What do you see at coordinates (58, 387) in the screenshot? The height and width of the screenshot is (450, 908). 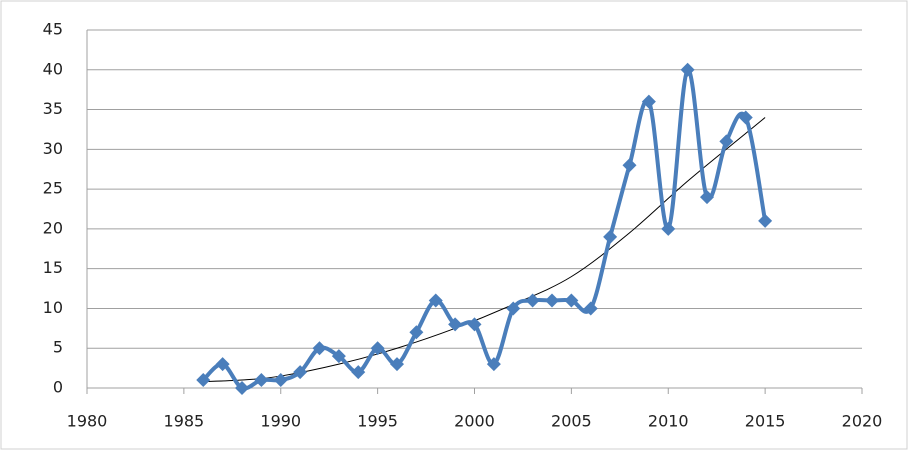 I see `y-tick-label: 0` at bounding box center [58, 387].